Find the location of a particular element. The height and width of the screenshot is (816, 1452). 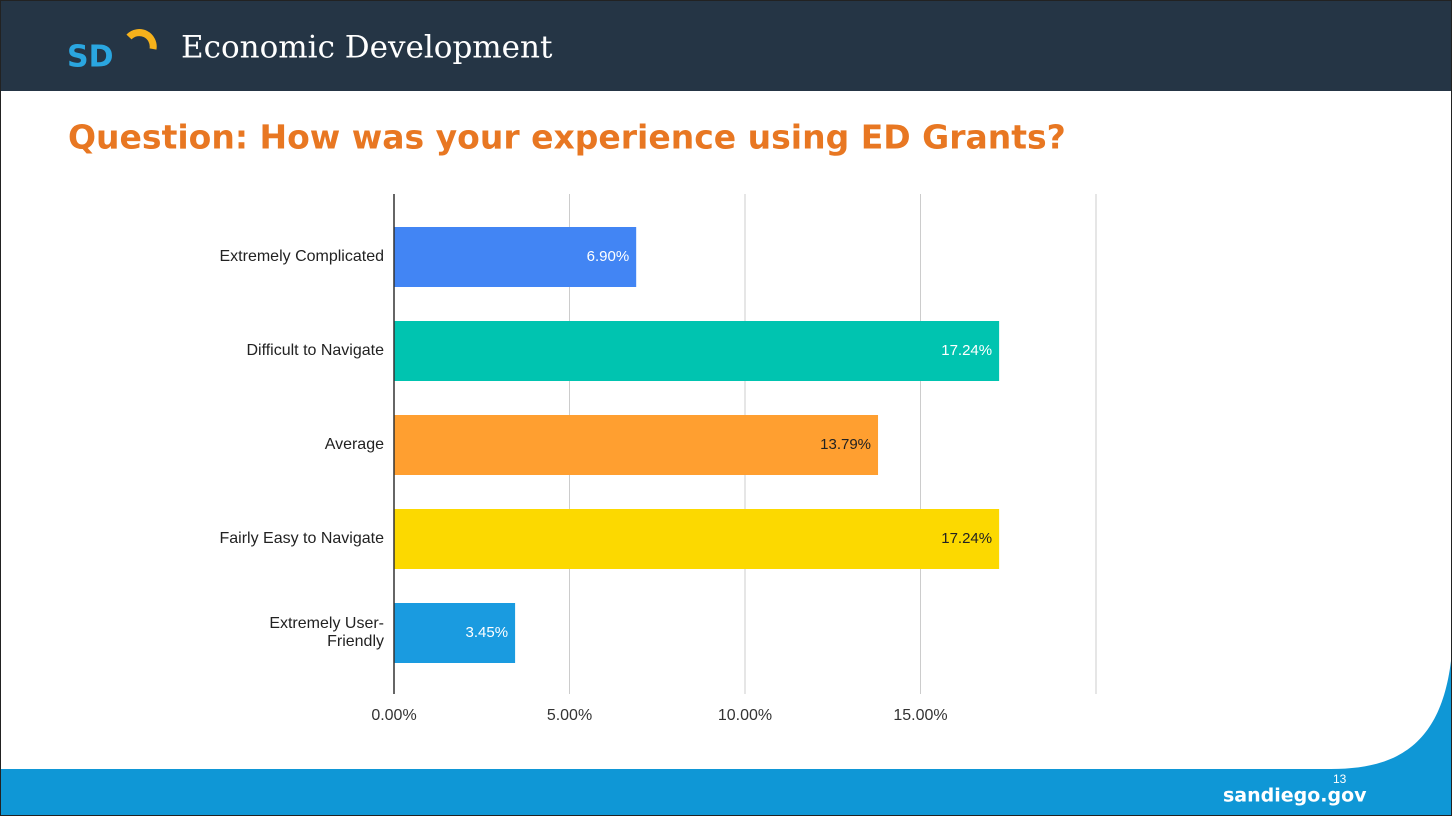

category-label: Extremely Complicated is located at coordinates (302, 256).